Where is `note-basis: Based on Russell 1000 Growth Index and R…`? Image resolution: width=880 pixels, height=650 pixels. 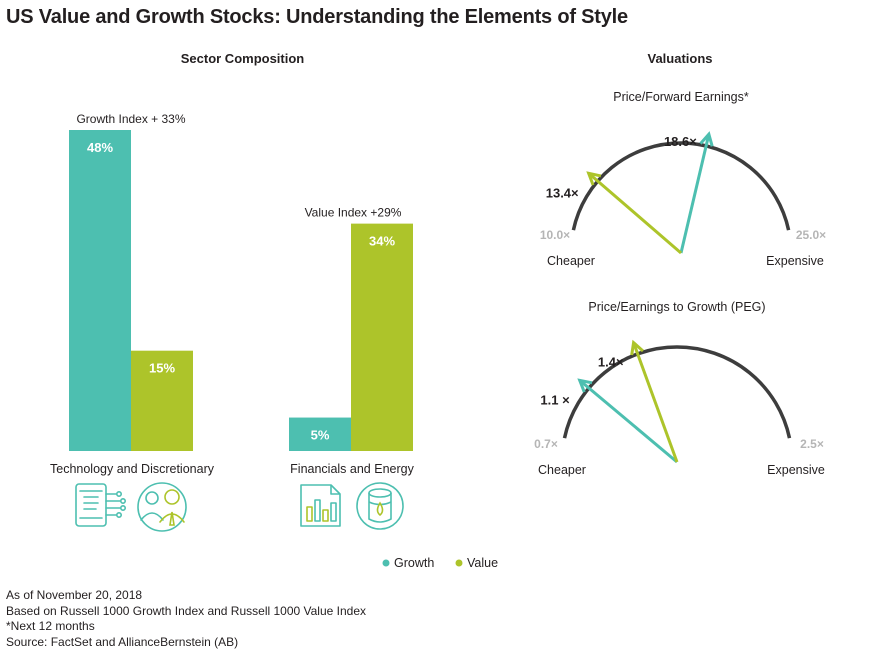 note-basis: Based on Russell 1000 Growth Index and R… is located at coordinates (186, 610).